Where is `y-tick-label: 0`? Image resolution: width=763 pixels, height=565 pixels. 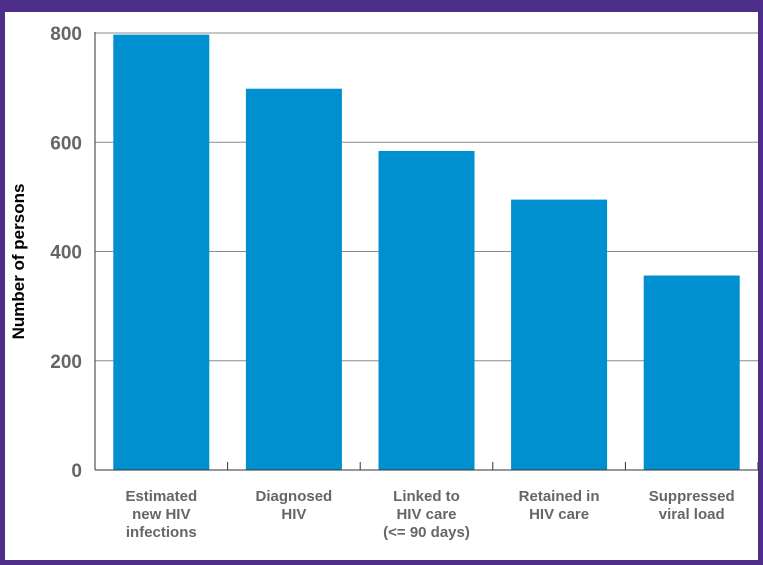
y-tick-label: 0 is located at coordinates (76, 471).